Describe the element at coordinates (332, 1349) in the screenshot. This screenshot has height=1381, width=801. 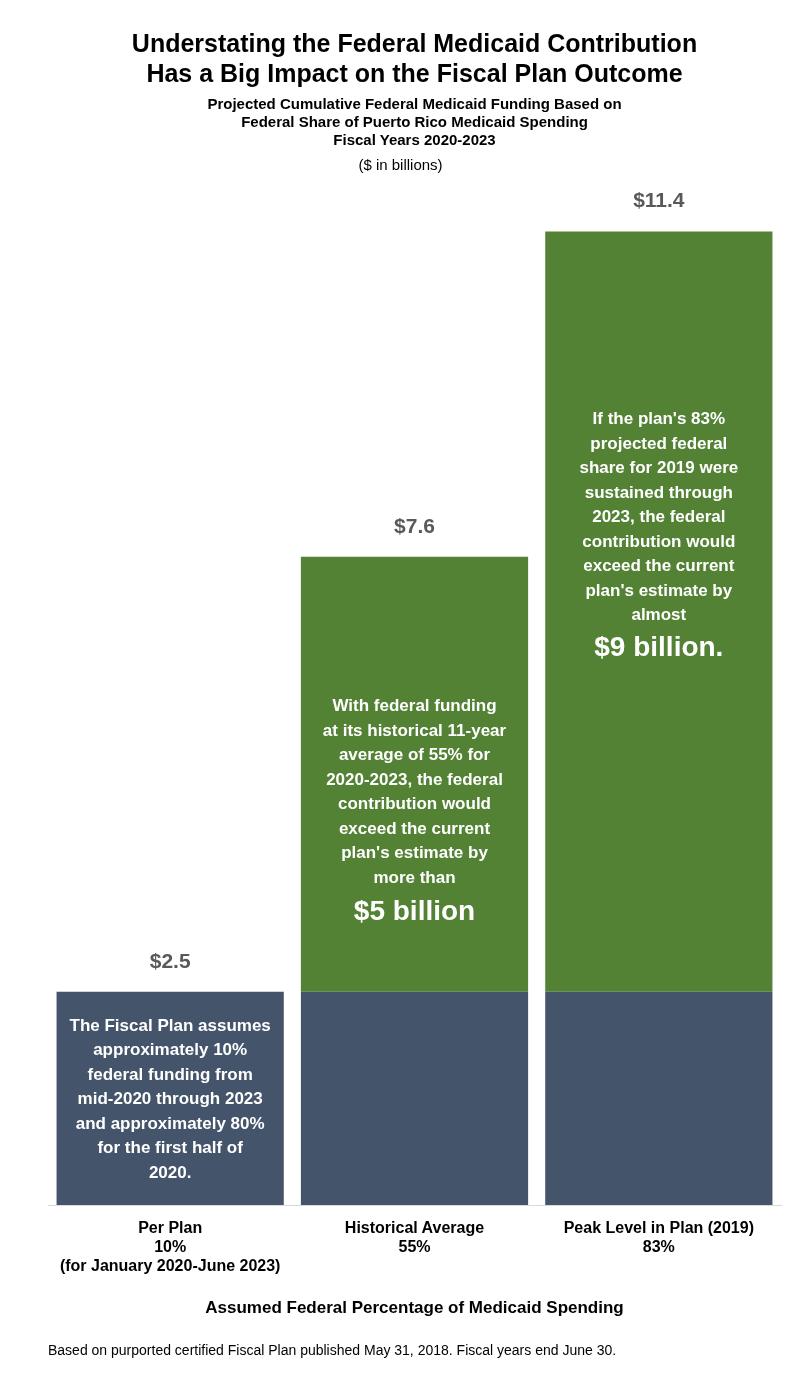
I see `text: Based on purported certified Fiscal Plan published May 31, 2018. Fiscal years end June 30.` at that location.